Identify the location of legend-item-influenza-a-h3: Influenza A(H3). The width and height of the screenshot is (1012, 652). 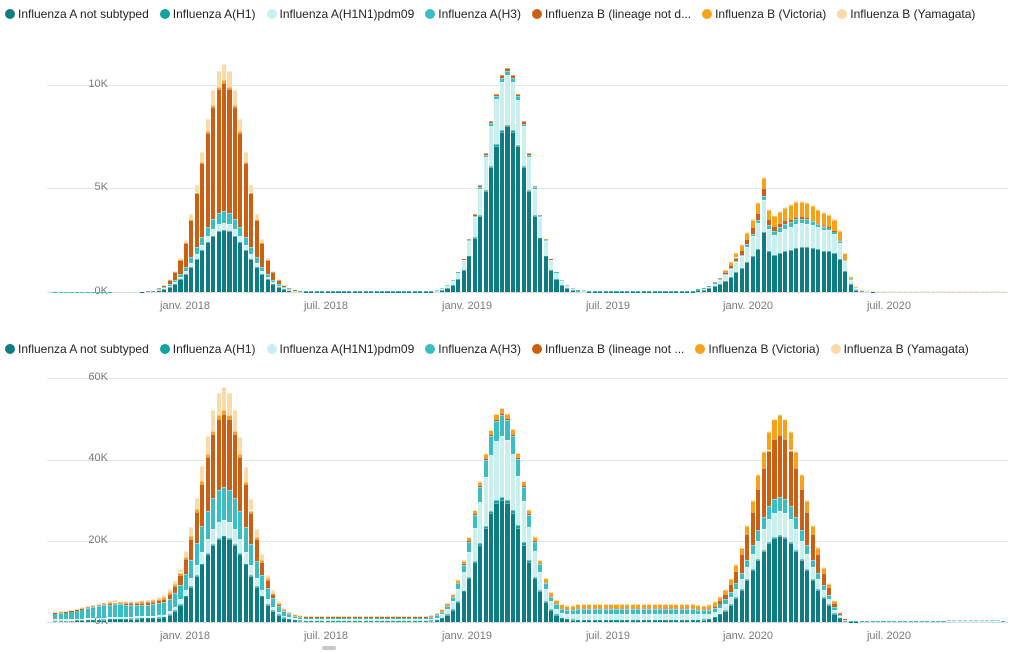
(473, 349).